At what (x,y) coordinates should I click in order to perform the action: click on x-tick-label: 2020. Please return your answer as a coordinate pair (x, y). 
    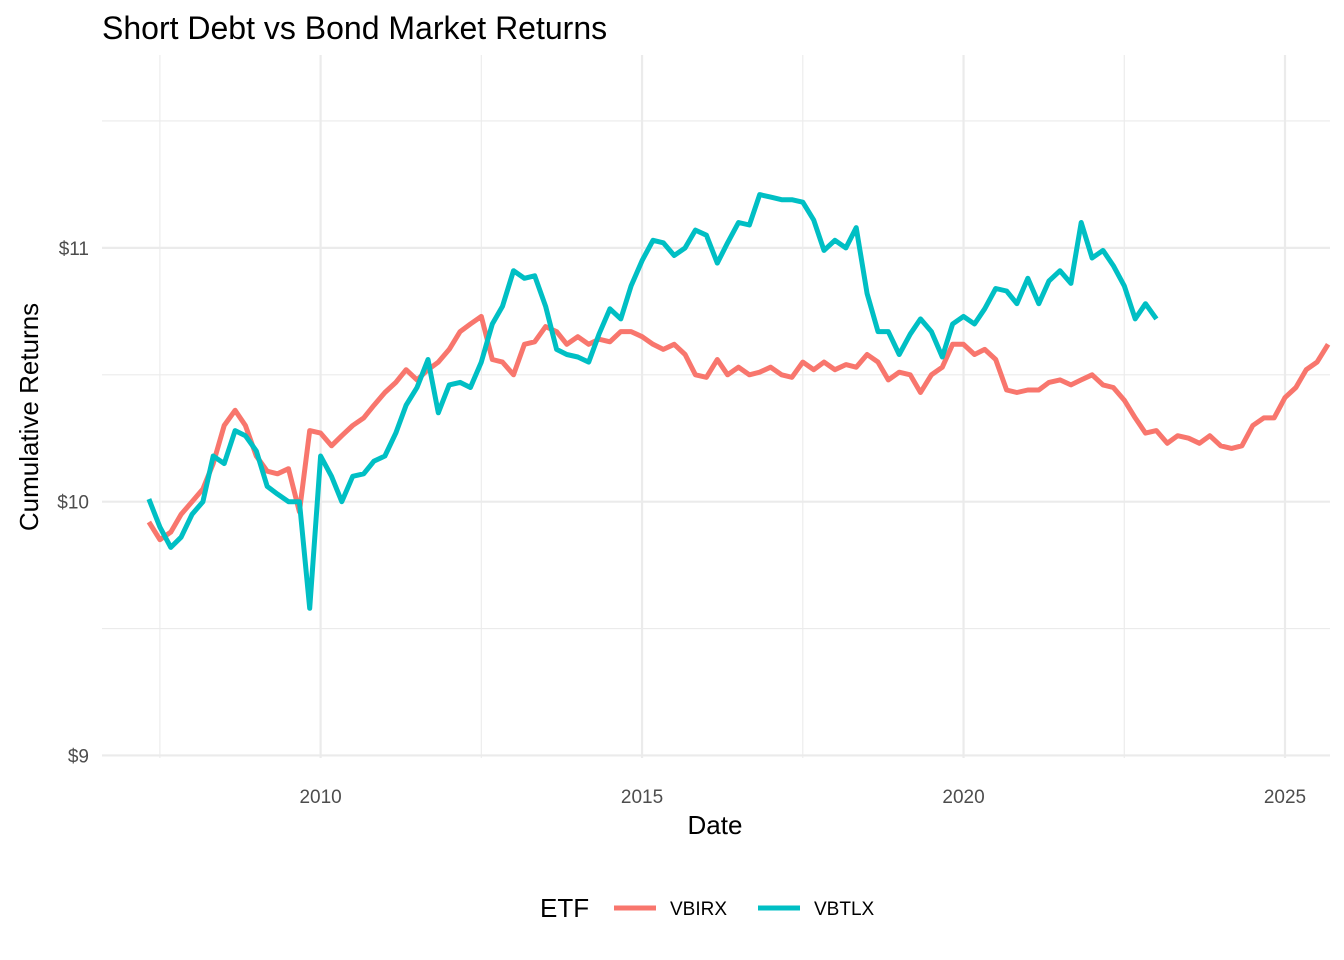
    Looking at the image, I should click on (963, 797).